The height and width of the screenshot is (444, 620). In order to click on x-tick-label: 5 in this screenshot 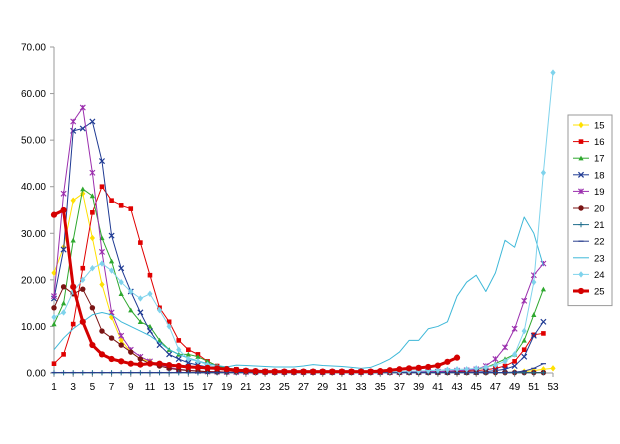, I will do `click(93, 387)`.